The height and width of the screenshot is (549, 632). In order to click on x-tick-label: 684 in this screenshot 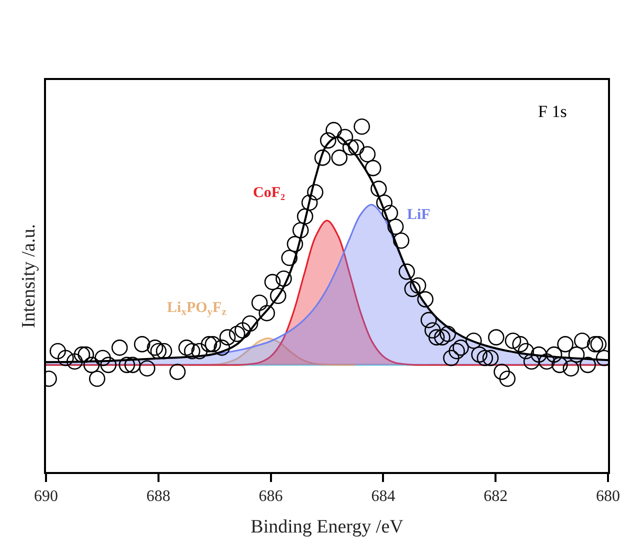, I will do `click(383, 496)`.